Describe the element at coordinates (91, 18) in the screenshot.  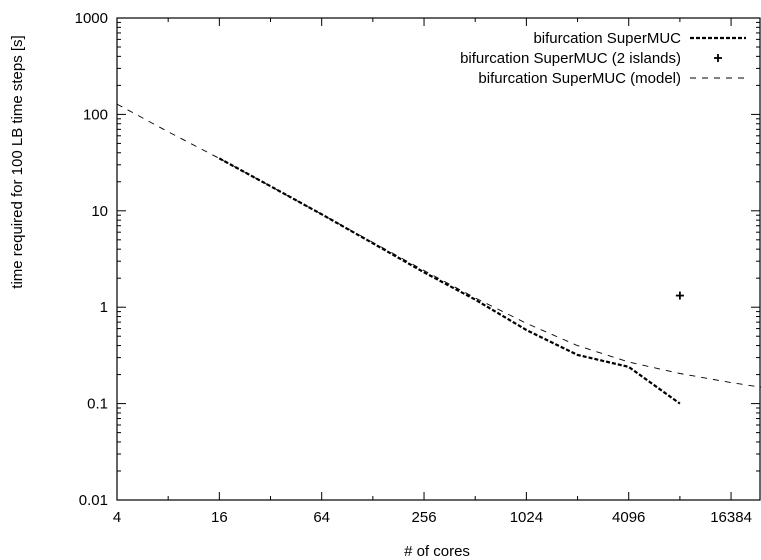
I see `y-tick-label: 1000` at that location.